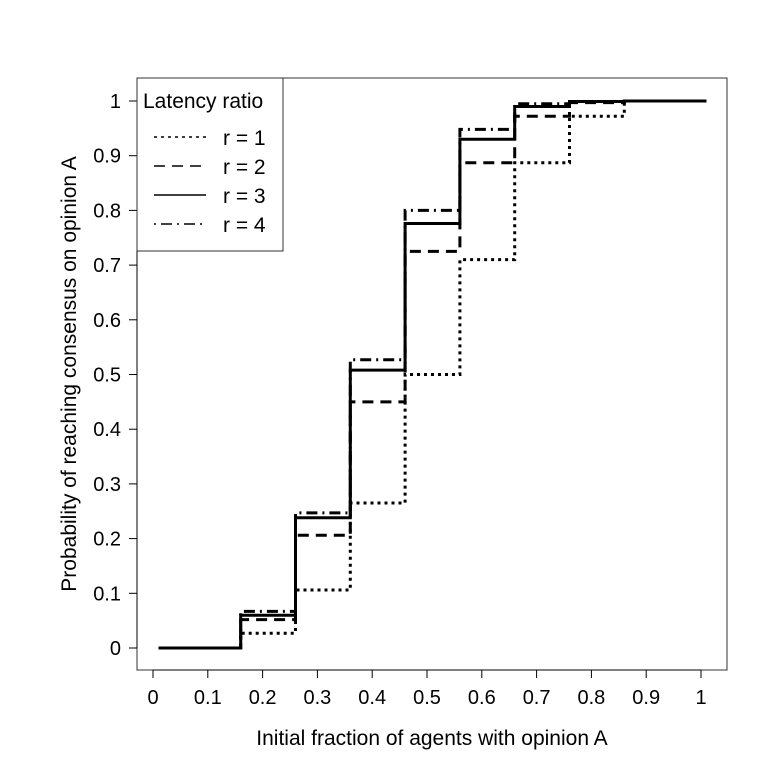 The height and width of the screenshot is (768, 768). I want to click on x-tick-label: 0.2, so click(263, 698).